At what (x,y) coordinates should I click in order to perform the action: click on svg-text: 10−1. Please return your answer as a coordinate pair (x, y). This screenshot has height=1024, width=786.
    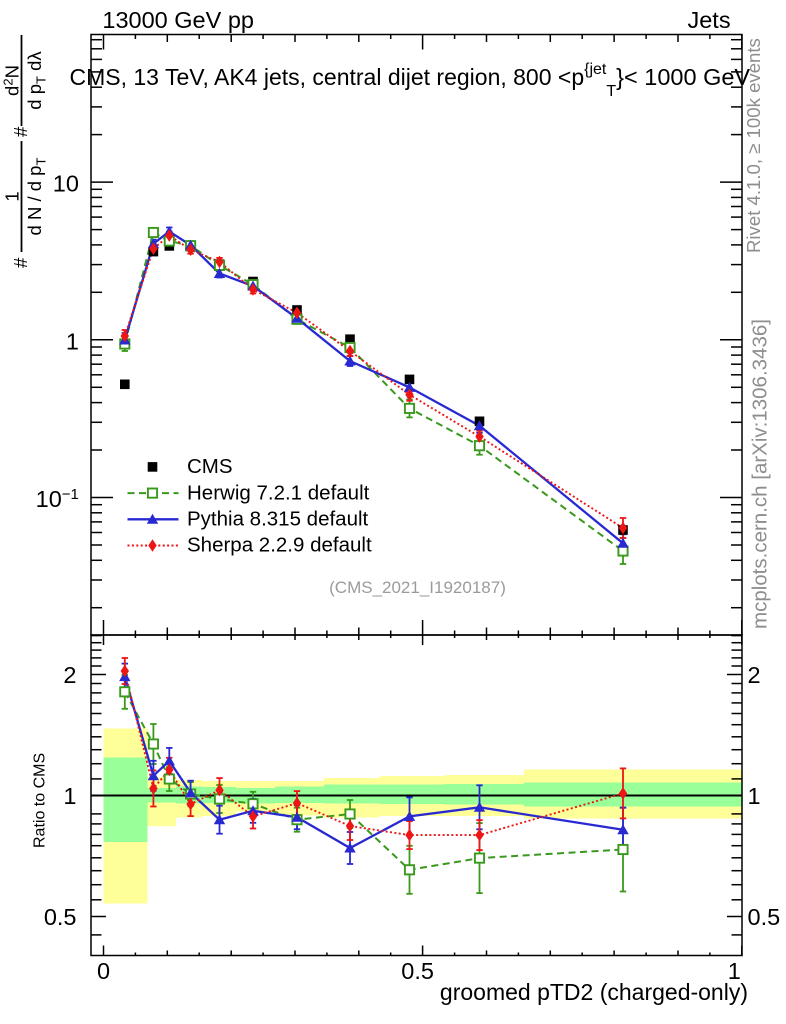
    Looking at the image, I should click on (57, 499).